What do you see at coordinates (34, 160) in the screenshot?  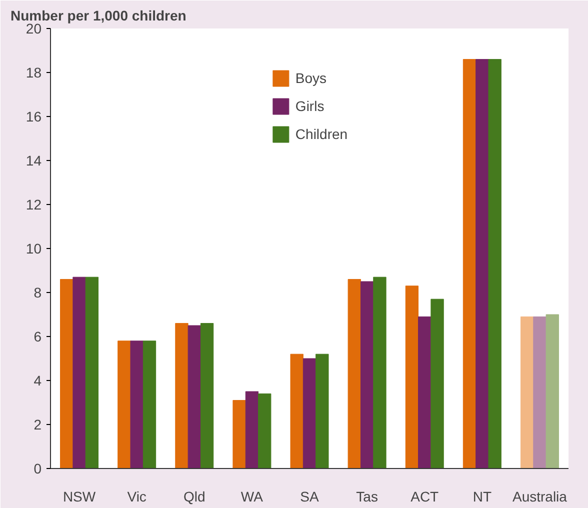 I see `y-tick-label: 14` at bounding box center [34, 160].